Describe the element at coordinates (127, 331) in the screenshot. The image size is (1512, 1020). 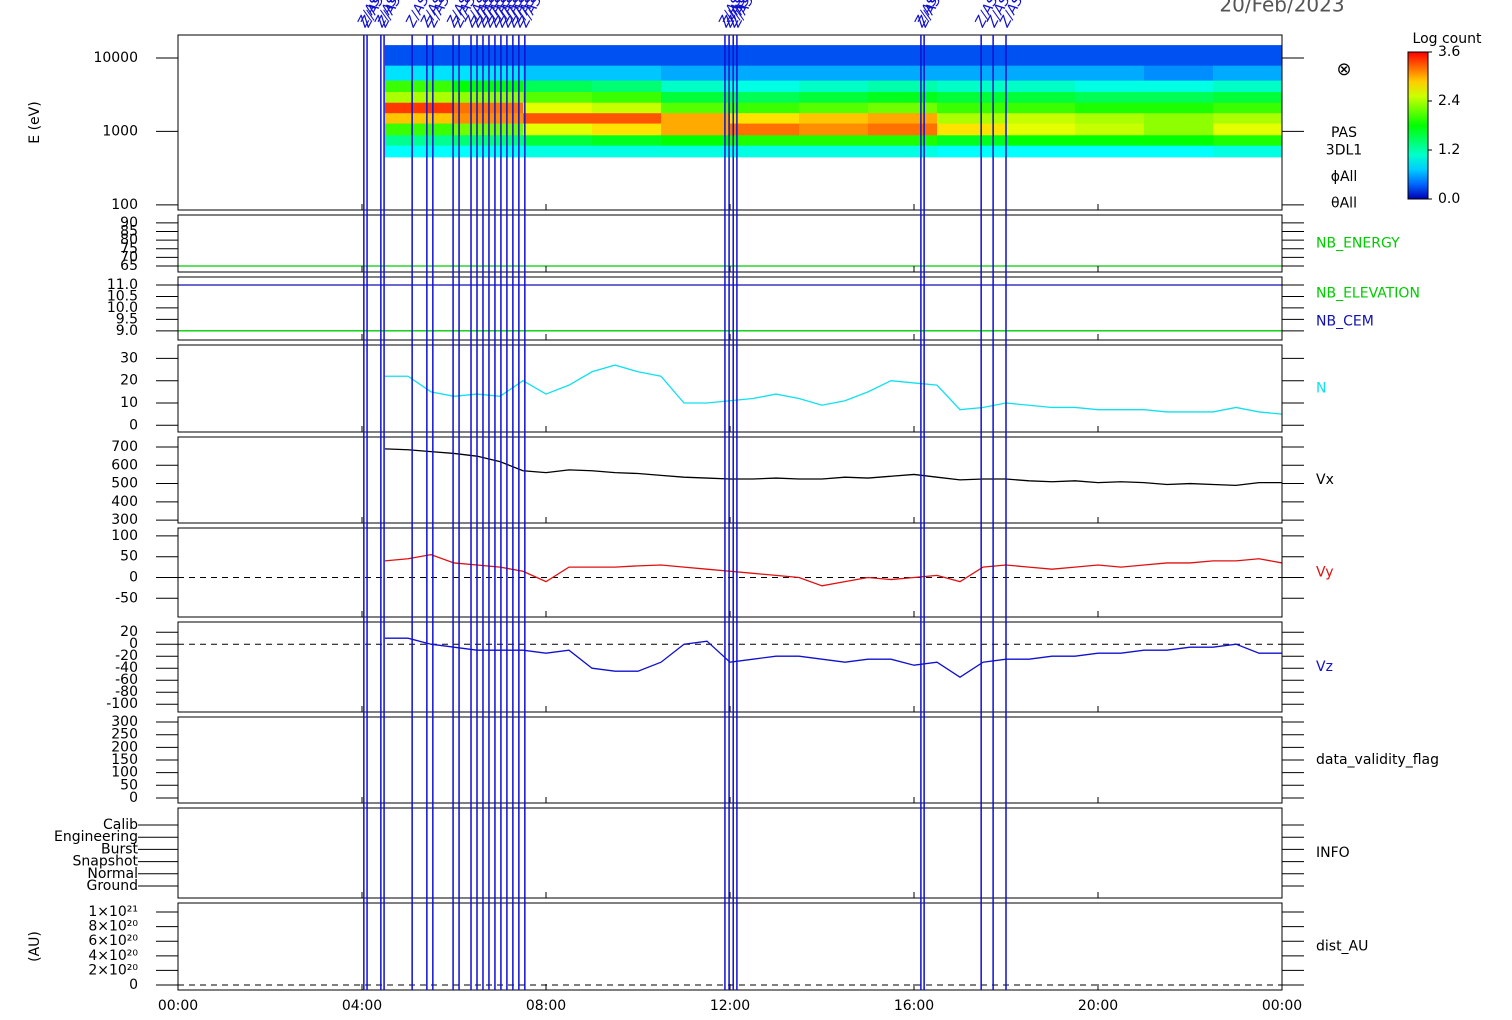
I see `y-tick-label: 9.0` at that location.